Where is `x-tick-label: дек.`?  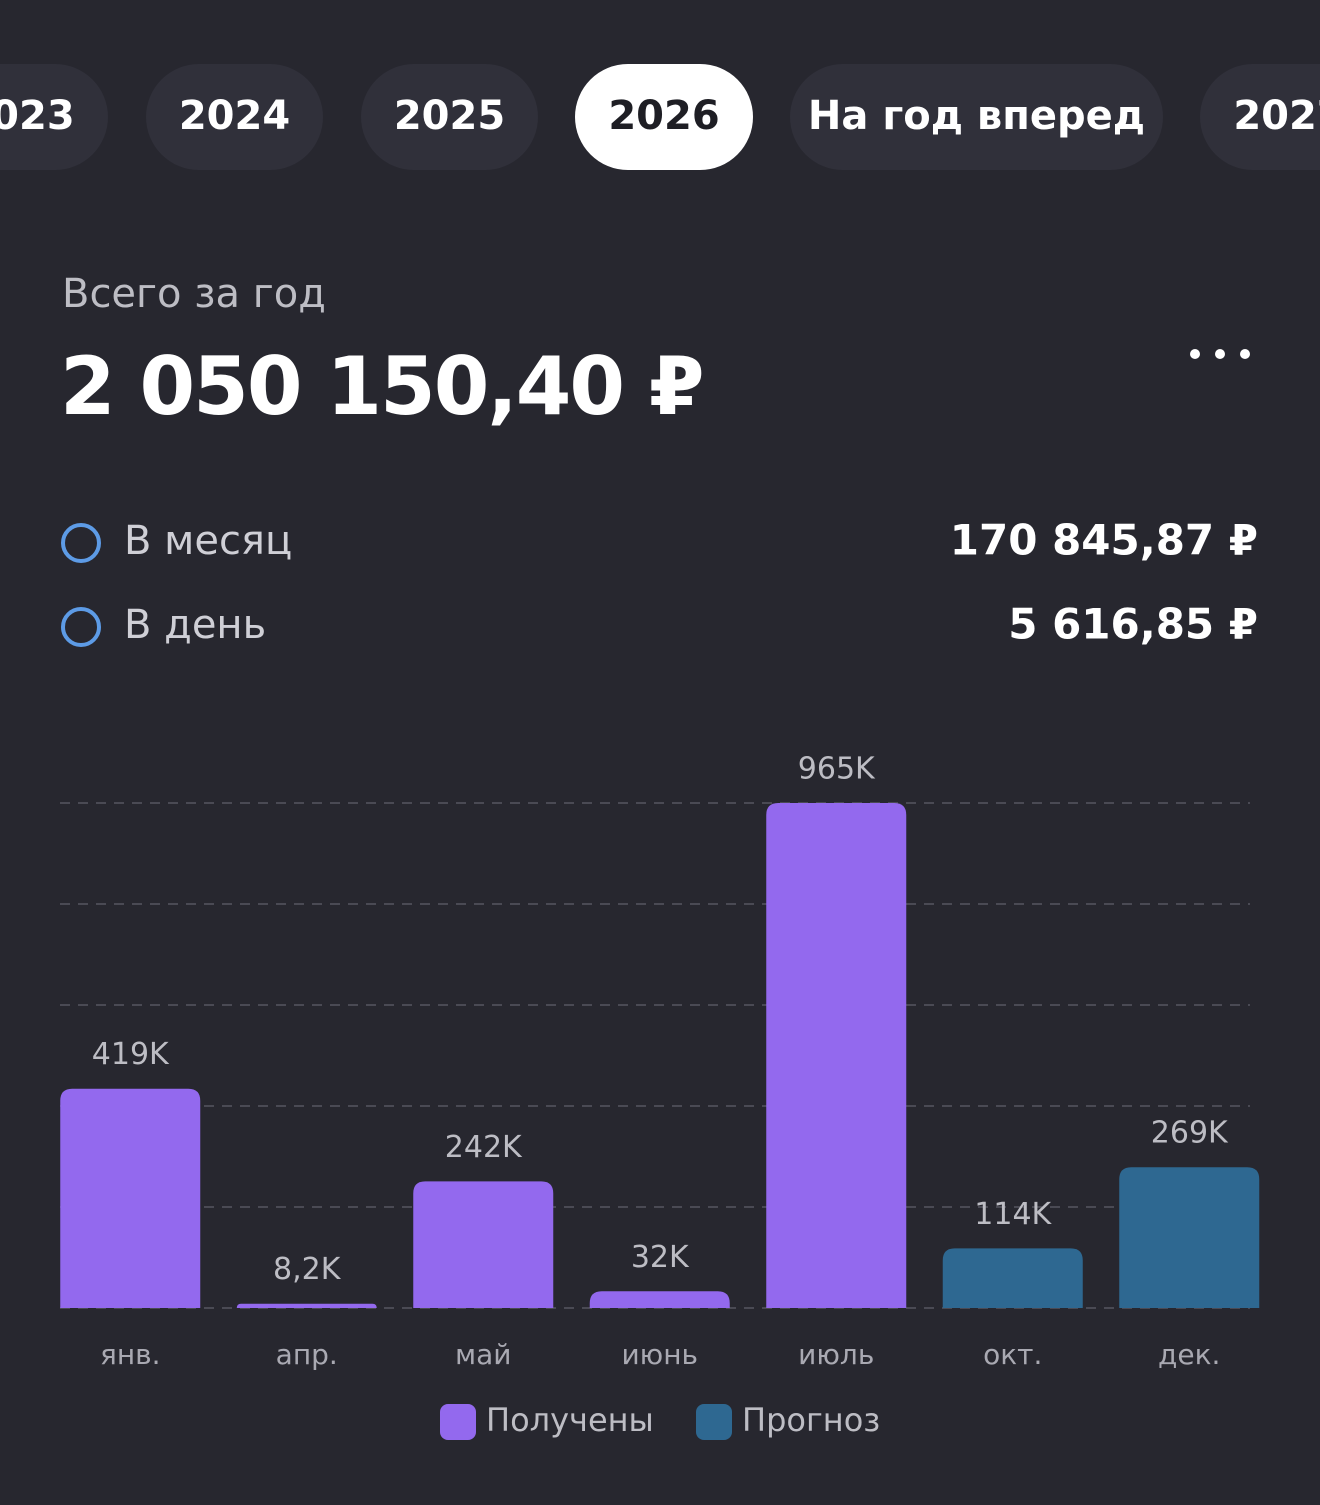 x-tick-label: дек. is located at coordinates (1189, 1354).